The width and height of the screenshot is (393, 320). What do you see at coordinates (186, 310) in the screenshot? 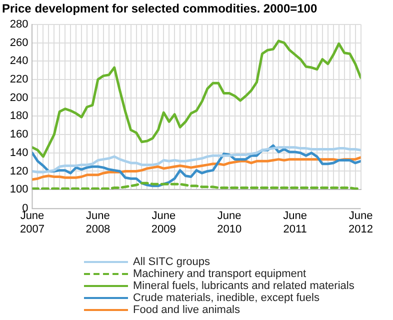
I see `legend-label: Food and live animals` at bounding box center [186, 310].